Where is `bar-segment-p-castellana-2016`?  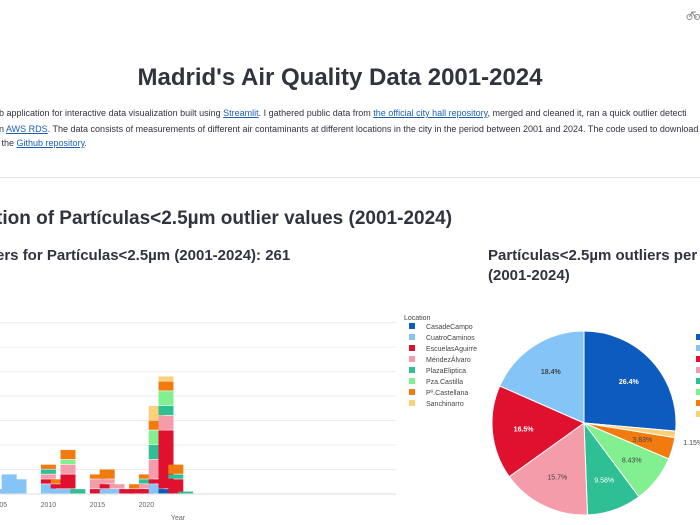
bar-segment-p-castellana-2016 is located at coordinates (107, 474).